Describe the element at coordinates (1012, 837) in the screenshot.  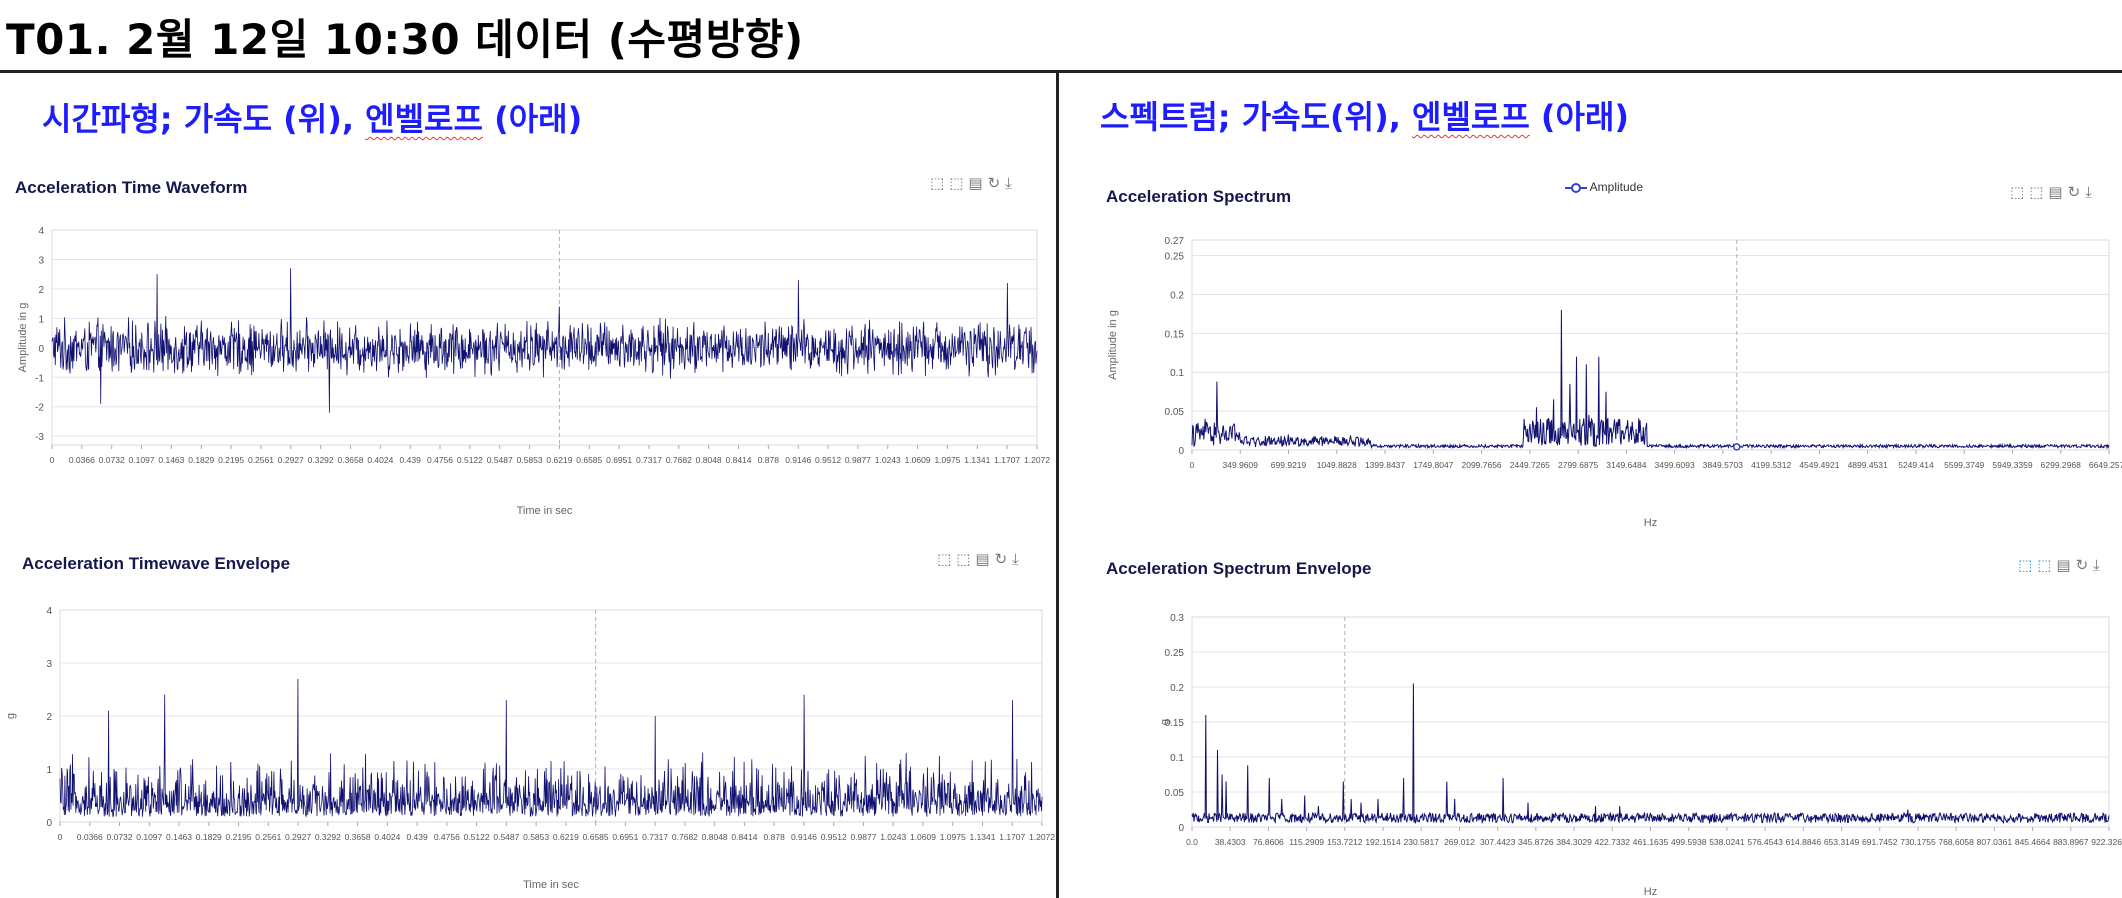
I see `x-tick-label: 1.1707` at that location.